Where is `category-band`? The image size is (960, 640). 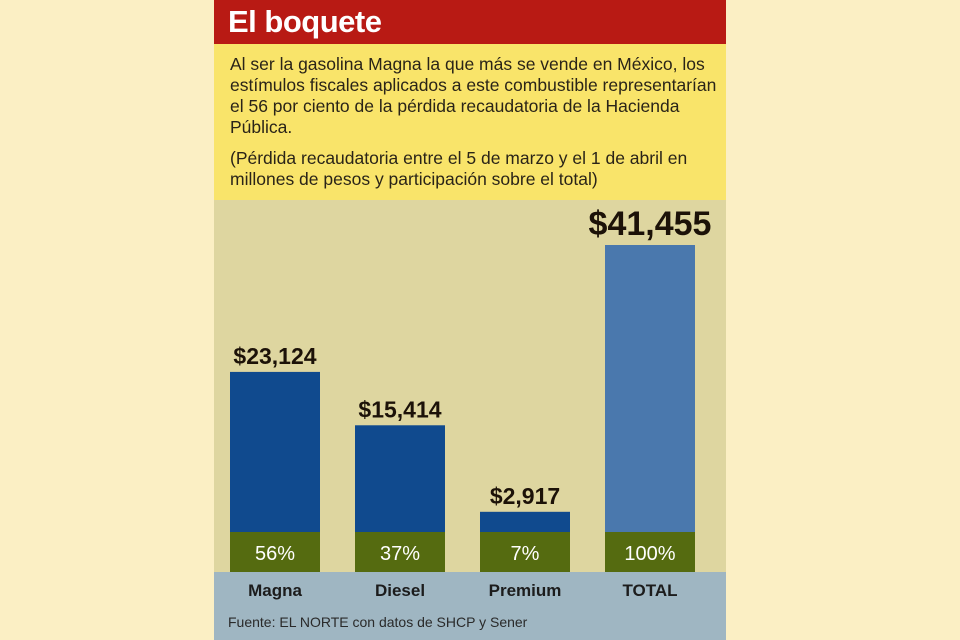
category-band is located at coordinates (470, 606).